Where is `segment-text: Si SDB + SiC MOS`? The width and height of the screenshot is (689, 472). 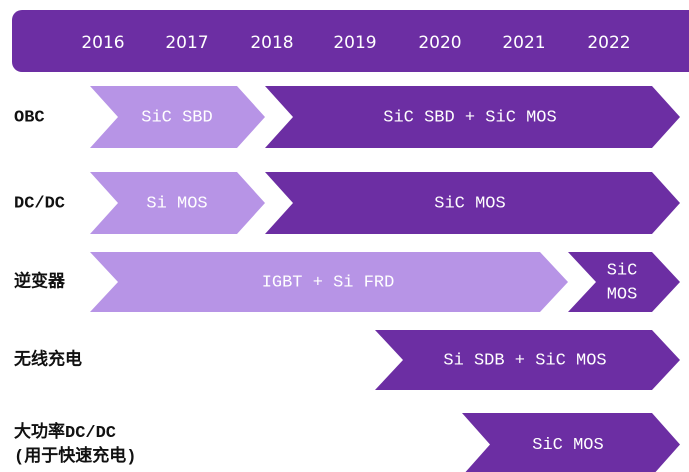 segment-text: Si SDB + SiC MOS is located at coordinates (524, 360).